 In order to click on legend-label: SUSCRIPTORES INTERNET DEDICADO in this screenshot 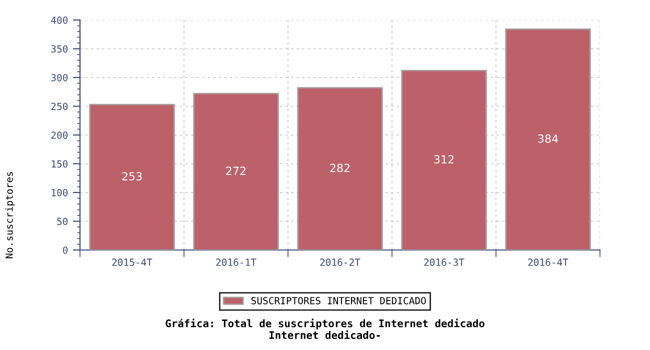, I will do `click(338, 300)`.